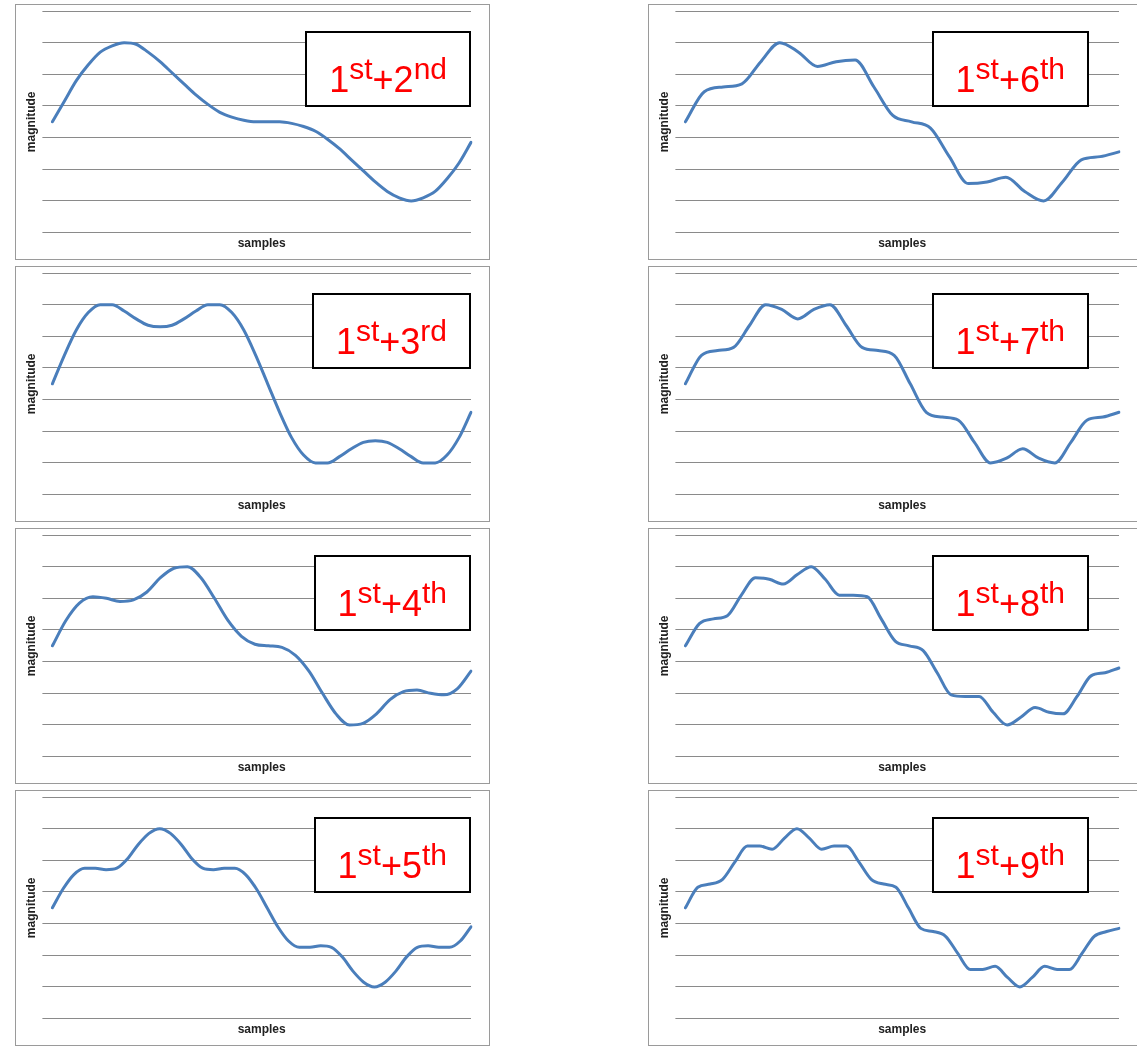  Describe the element at coordinates (391, 331) in the screenshot. I see `chart-title: 1$^{st}$+3$^{rd}$` at that location.